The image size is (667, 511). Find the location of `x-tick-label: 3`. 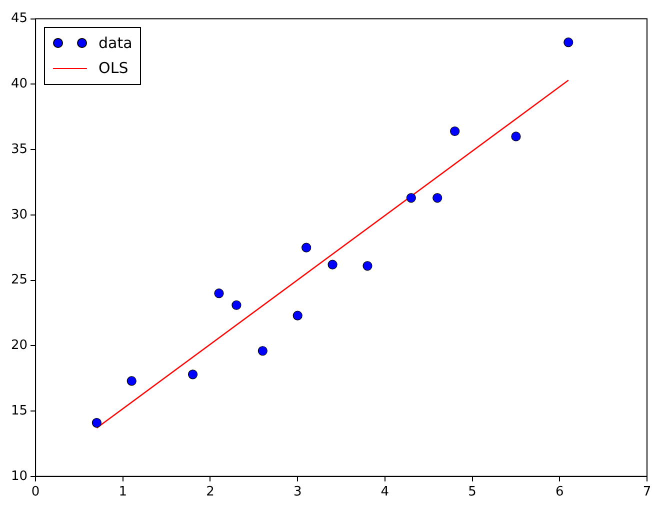

x-tick-label: 3 is located at coordinates (297, 492).